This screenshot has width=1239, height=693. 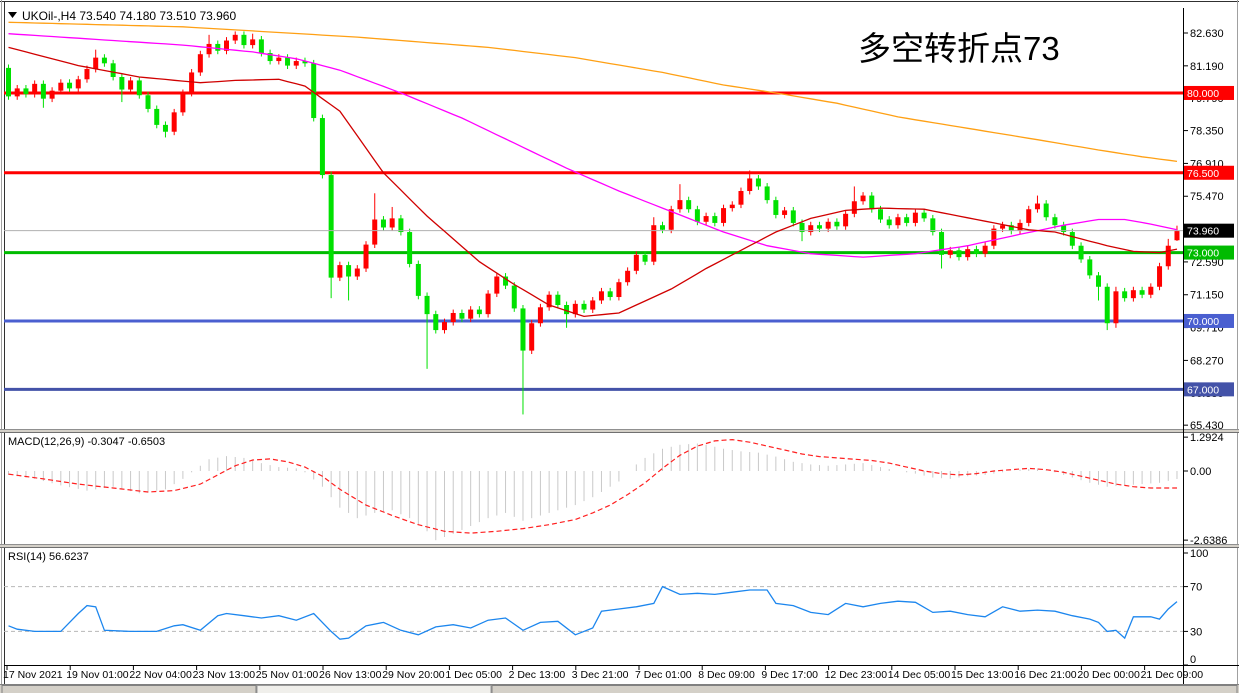 What do you see at coordinates (789, 675) in the screenshot?
I see `x-tick-label: 9 Dec 17:00` at bounding box center [789, 675].